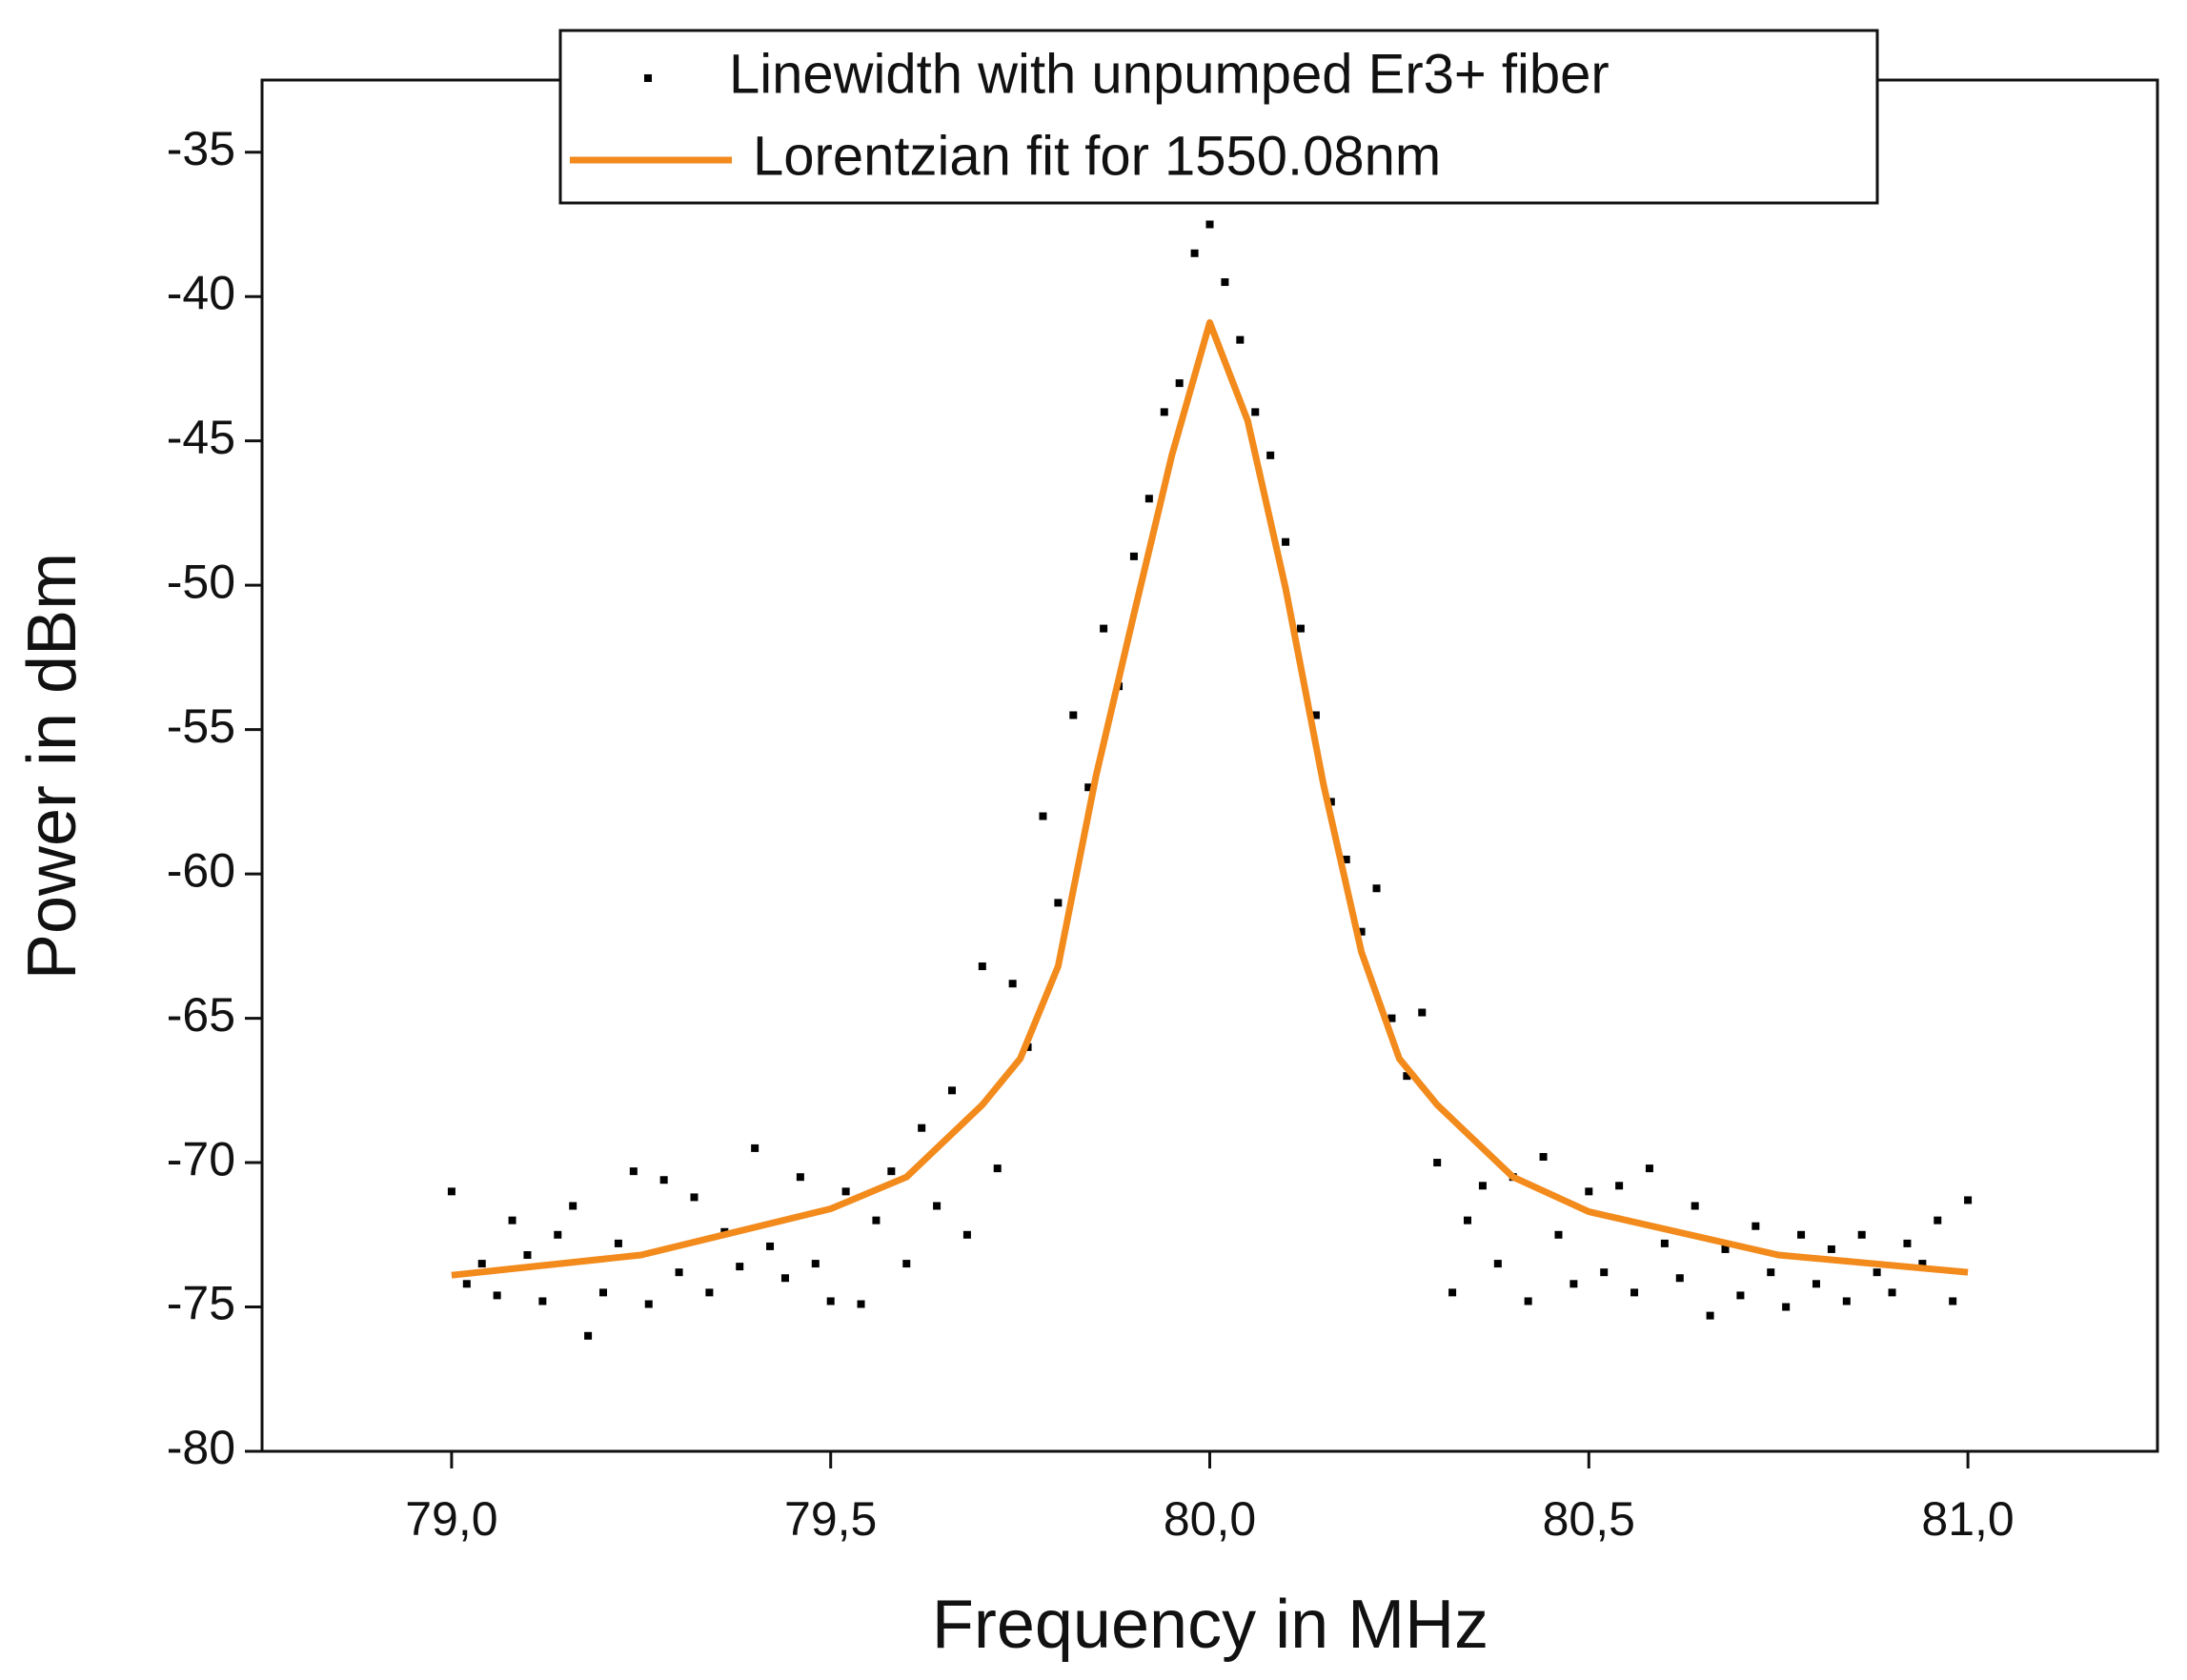  What do you see at coordinates (648, 78) in the screenshot?
I see `legend-marker` at bounding box center [648, 78].